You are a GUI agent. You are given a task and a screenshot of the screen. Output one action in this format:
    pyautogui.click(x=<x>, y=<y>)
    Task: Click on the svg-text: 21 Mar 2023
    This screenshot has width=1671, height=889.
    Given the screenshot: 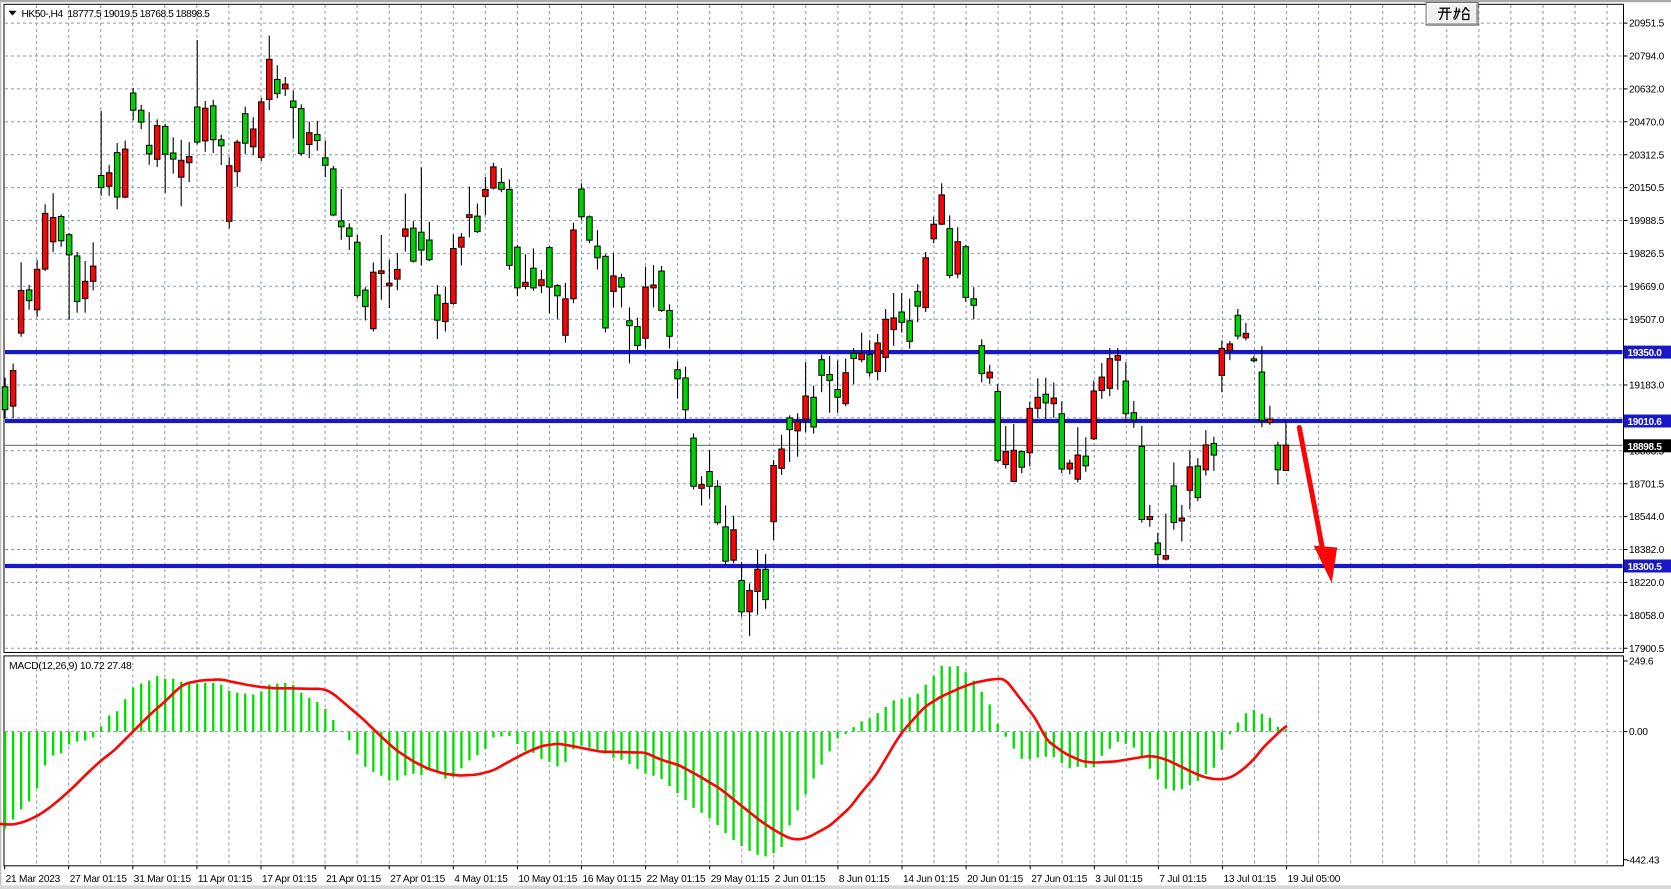 What is the action you would take?
    pyautogui.click(x=33, y=879)
    